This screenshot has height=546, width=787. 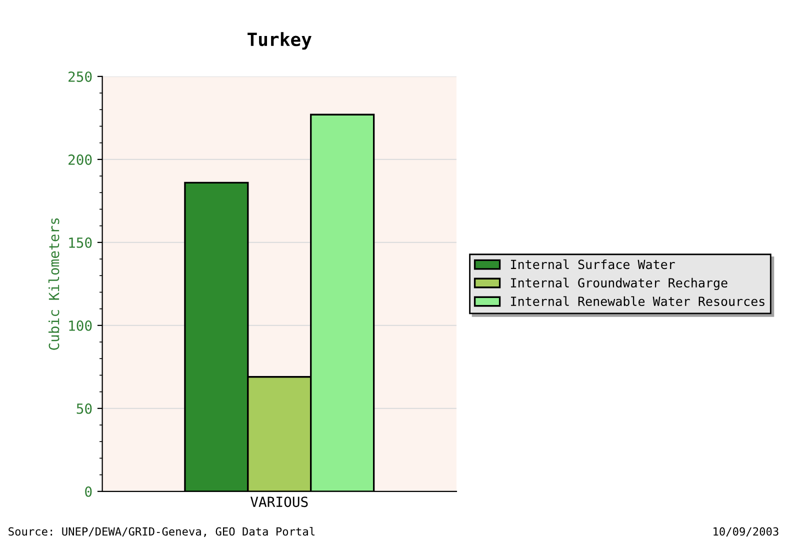 I want to click on legend-label: Internal Groundwater Recharge, so click(x=619, y=284).